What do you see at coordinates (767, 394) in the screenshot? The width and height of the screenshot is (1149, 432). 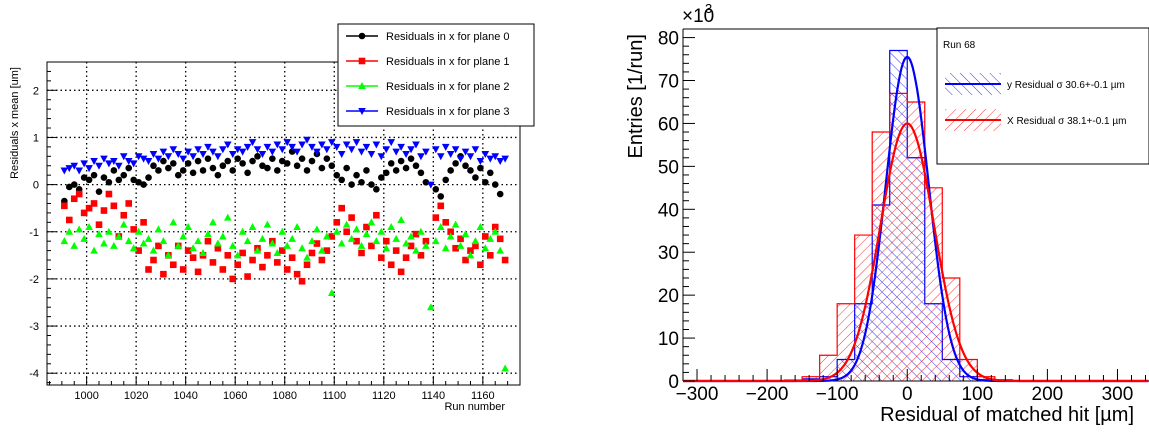 I see `x-tick-label: −200` at bounding box center [767, 394].